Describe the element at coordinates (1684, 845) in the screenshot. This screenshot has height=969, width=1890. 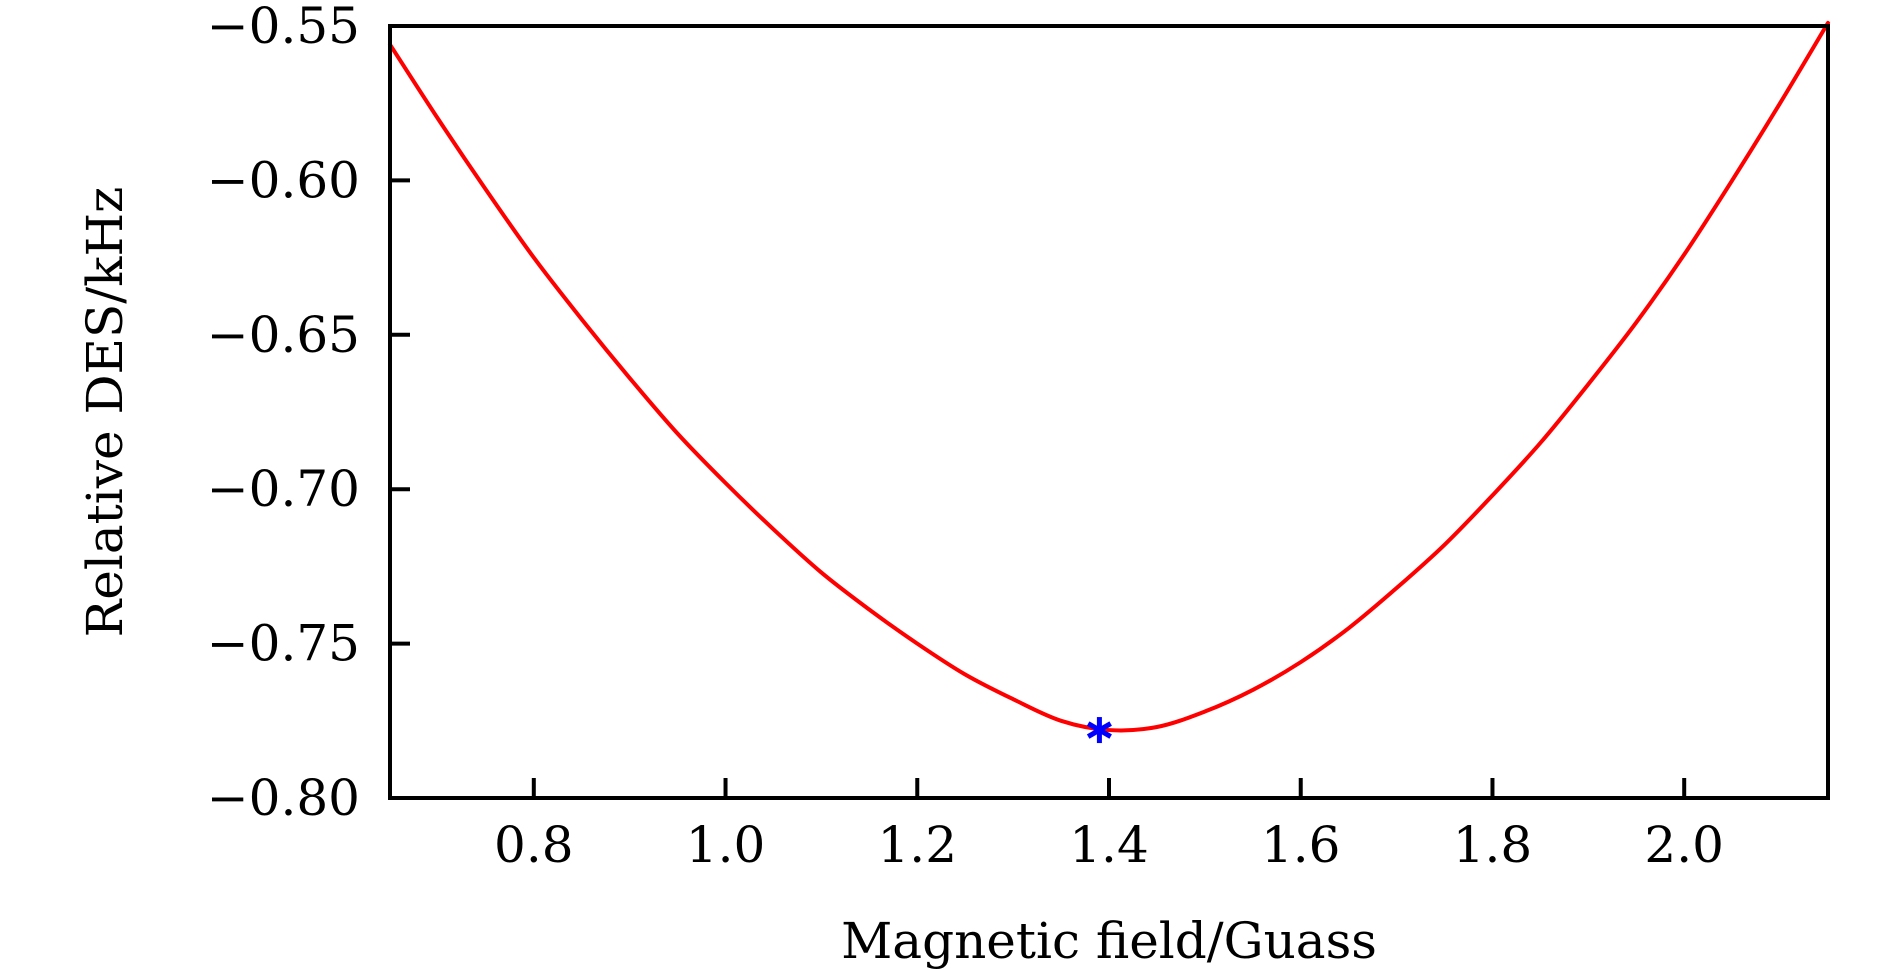
I see `x-tick-label: 2.0` at that location.